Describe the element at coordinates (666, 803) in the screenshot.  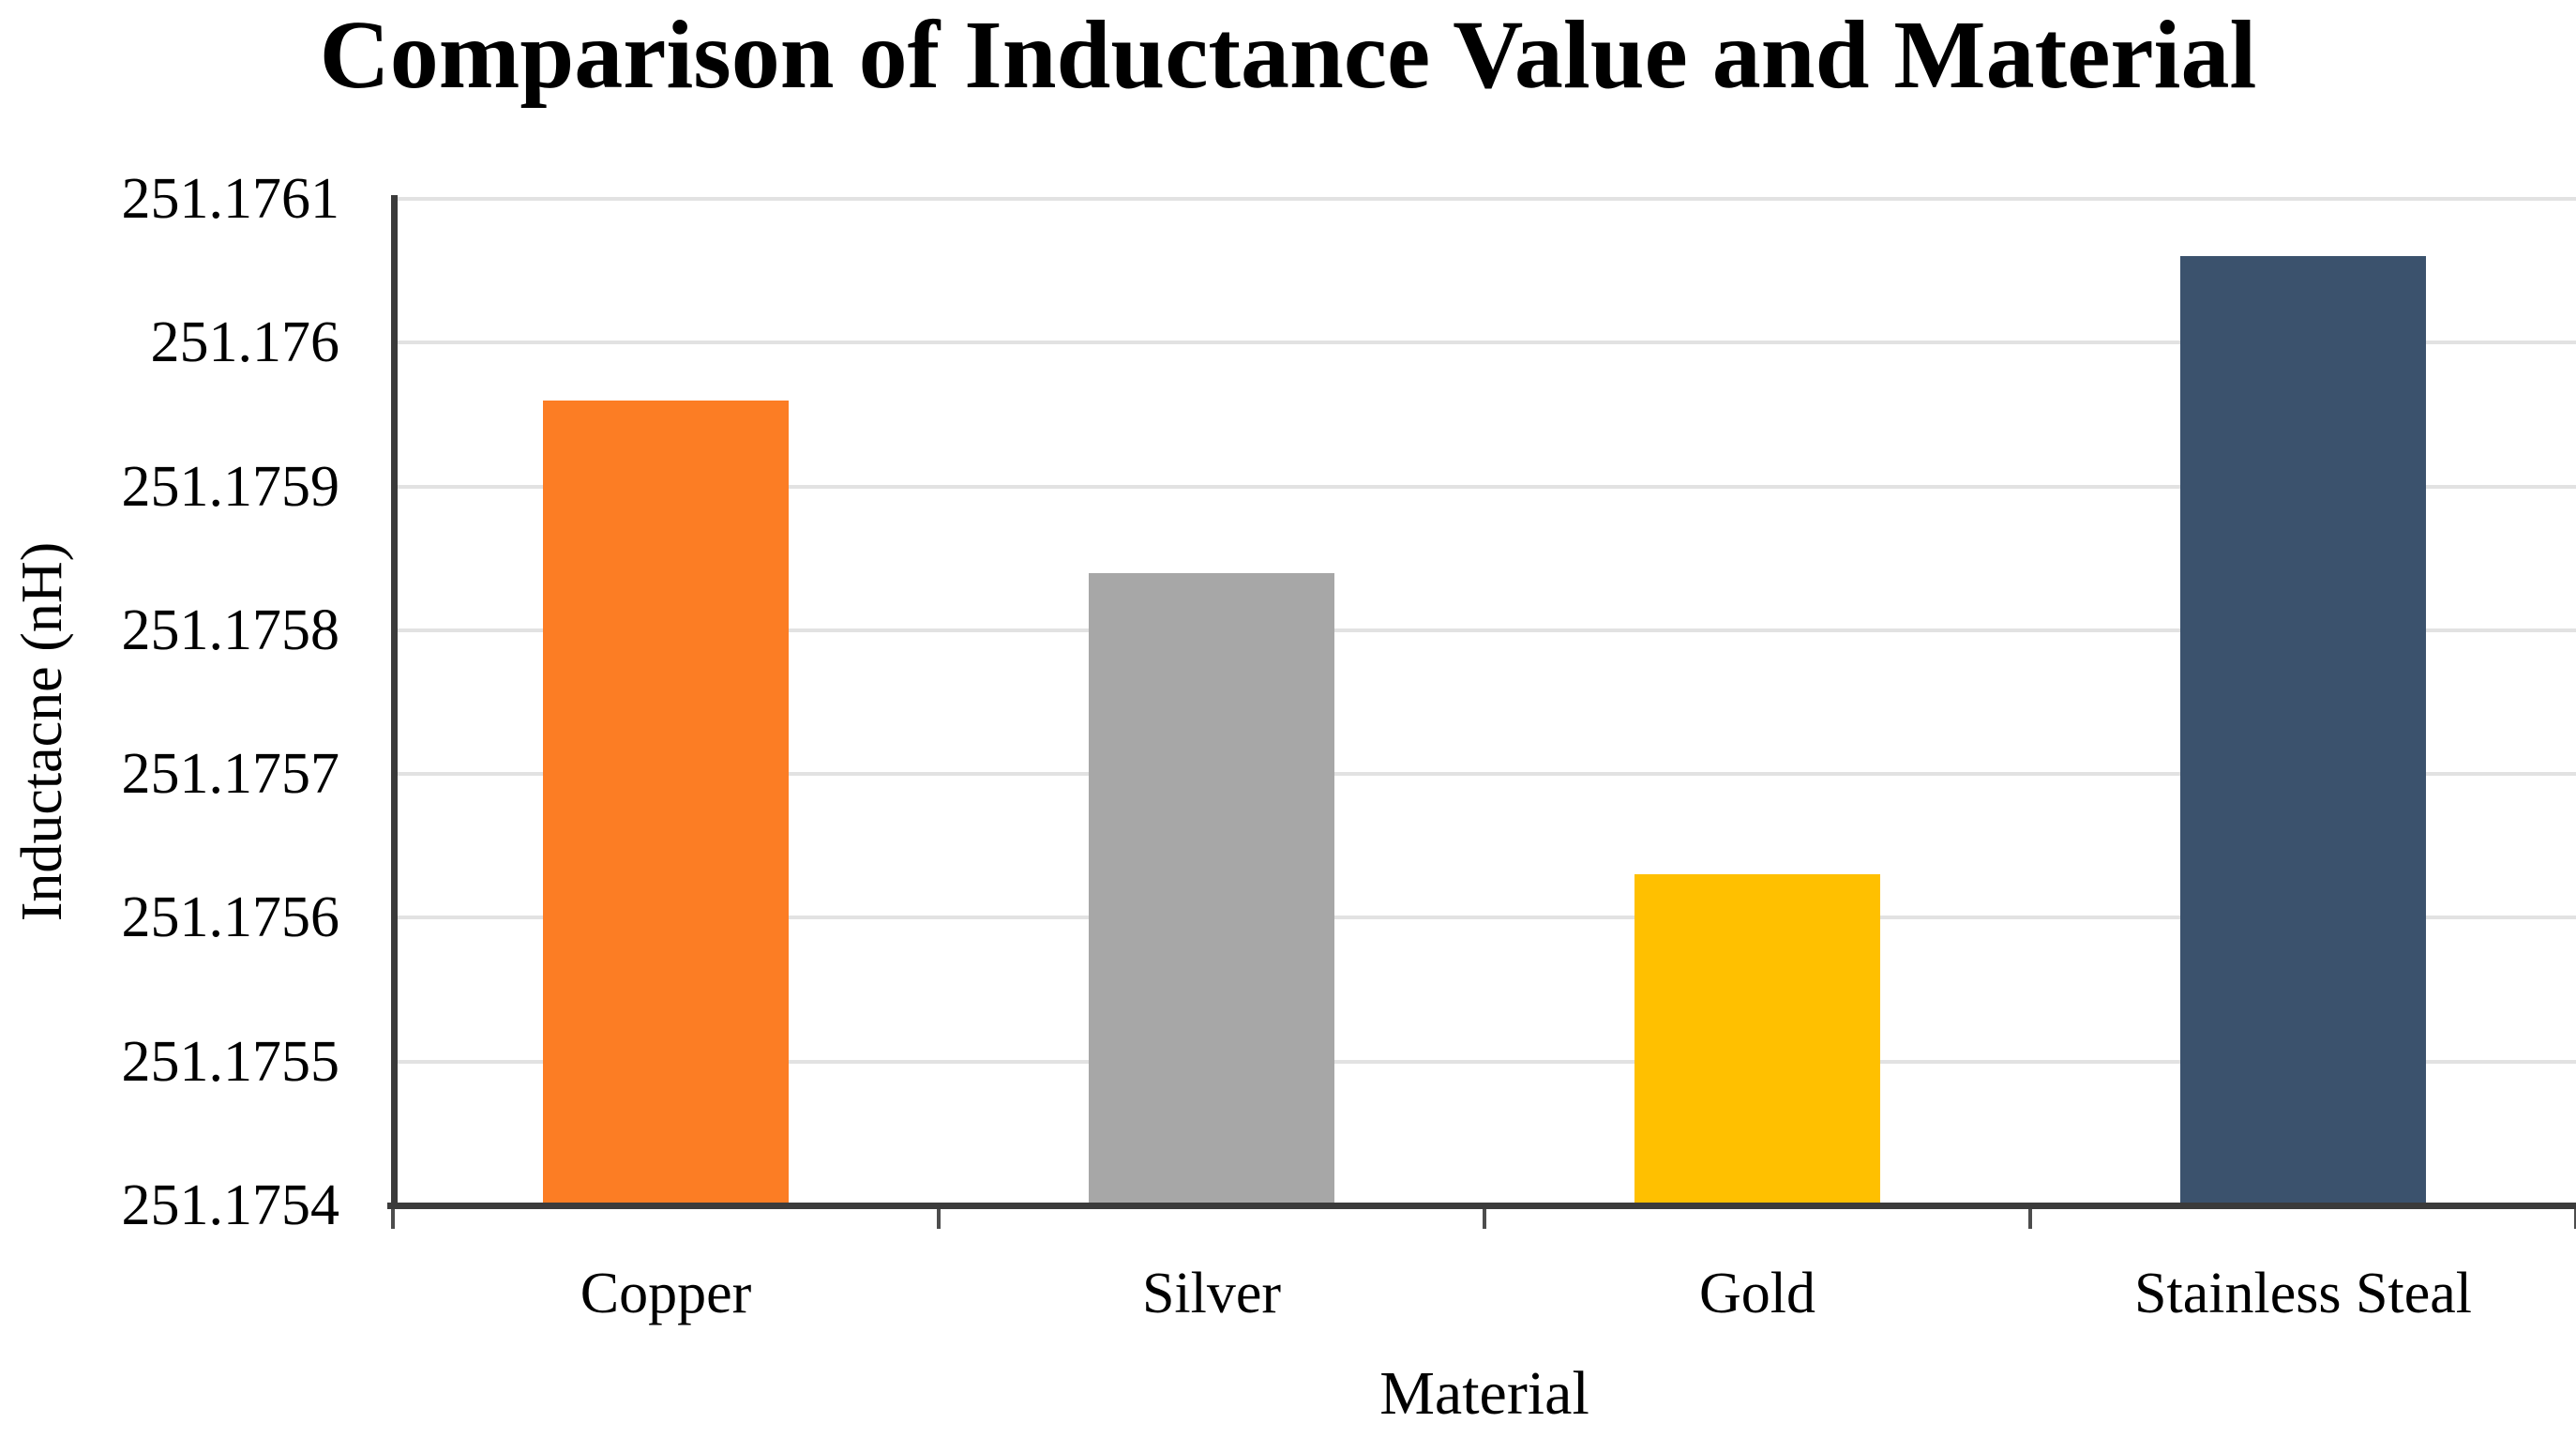
I see `bar-copper` at that location.